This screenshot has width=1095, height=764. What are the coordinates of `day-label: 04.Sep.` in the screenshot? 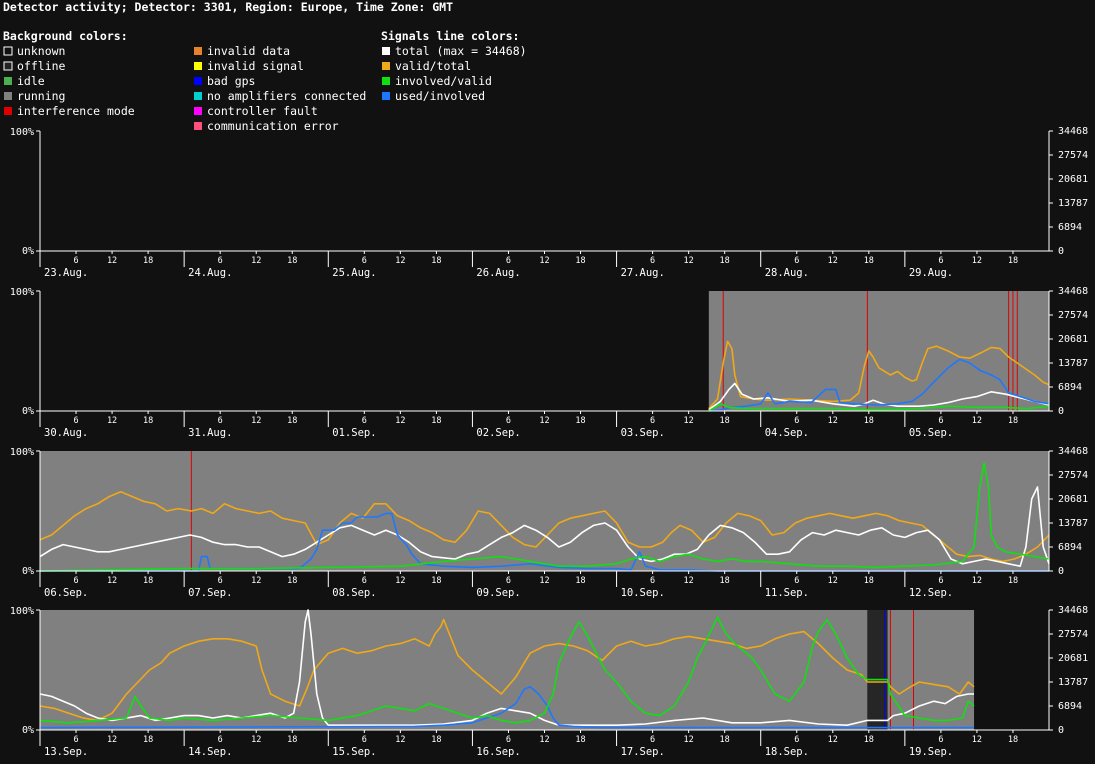 It's located at (787, 433).